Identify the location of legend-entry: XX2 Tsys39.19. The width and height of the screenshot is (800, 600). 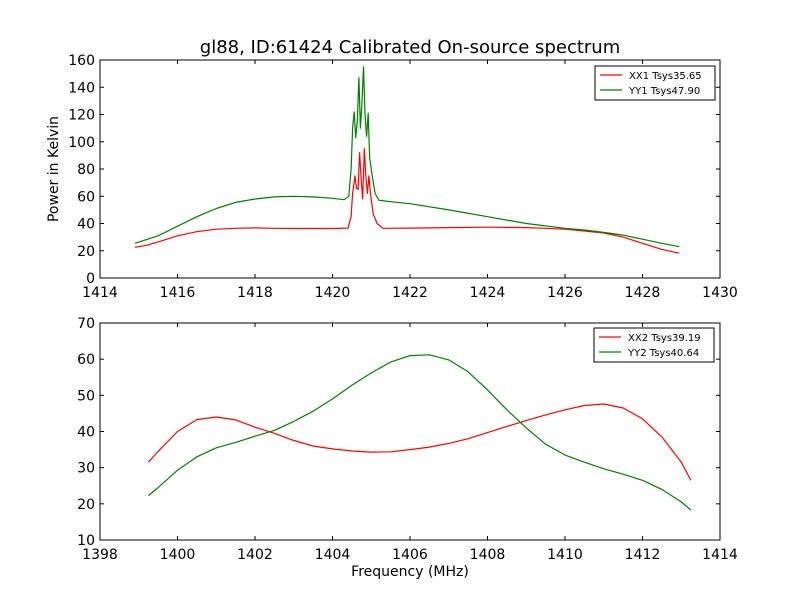
(664, 338).